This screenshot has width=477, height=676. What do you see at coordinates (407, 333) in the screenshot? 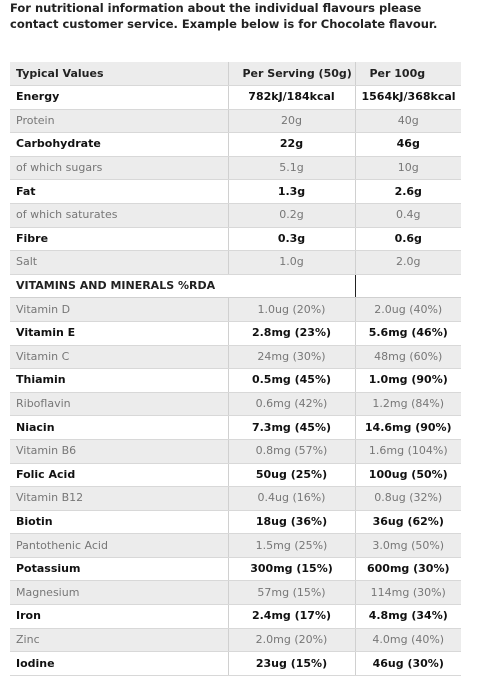
I see `per-100g-value: 5.6mg (46%)` at bounding box center [407, 333].